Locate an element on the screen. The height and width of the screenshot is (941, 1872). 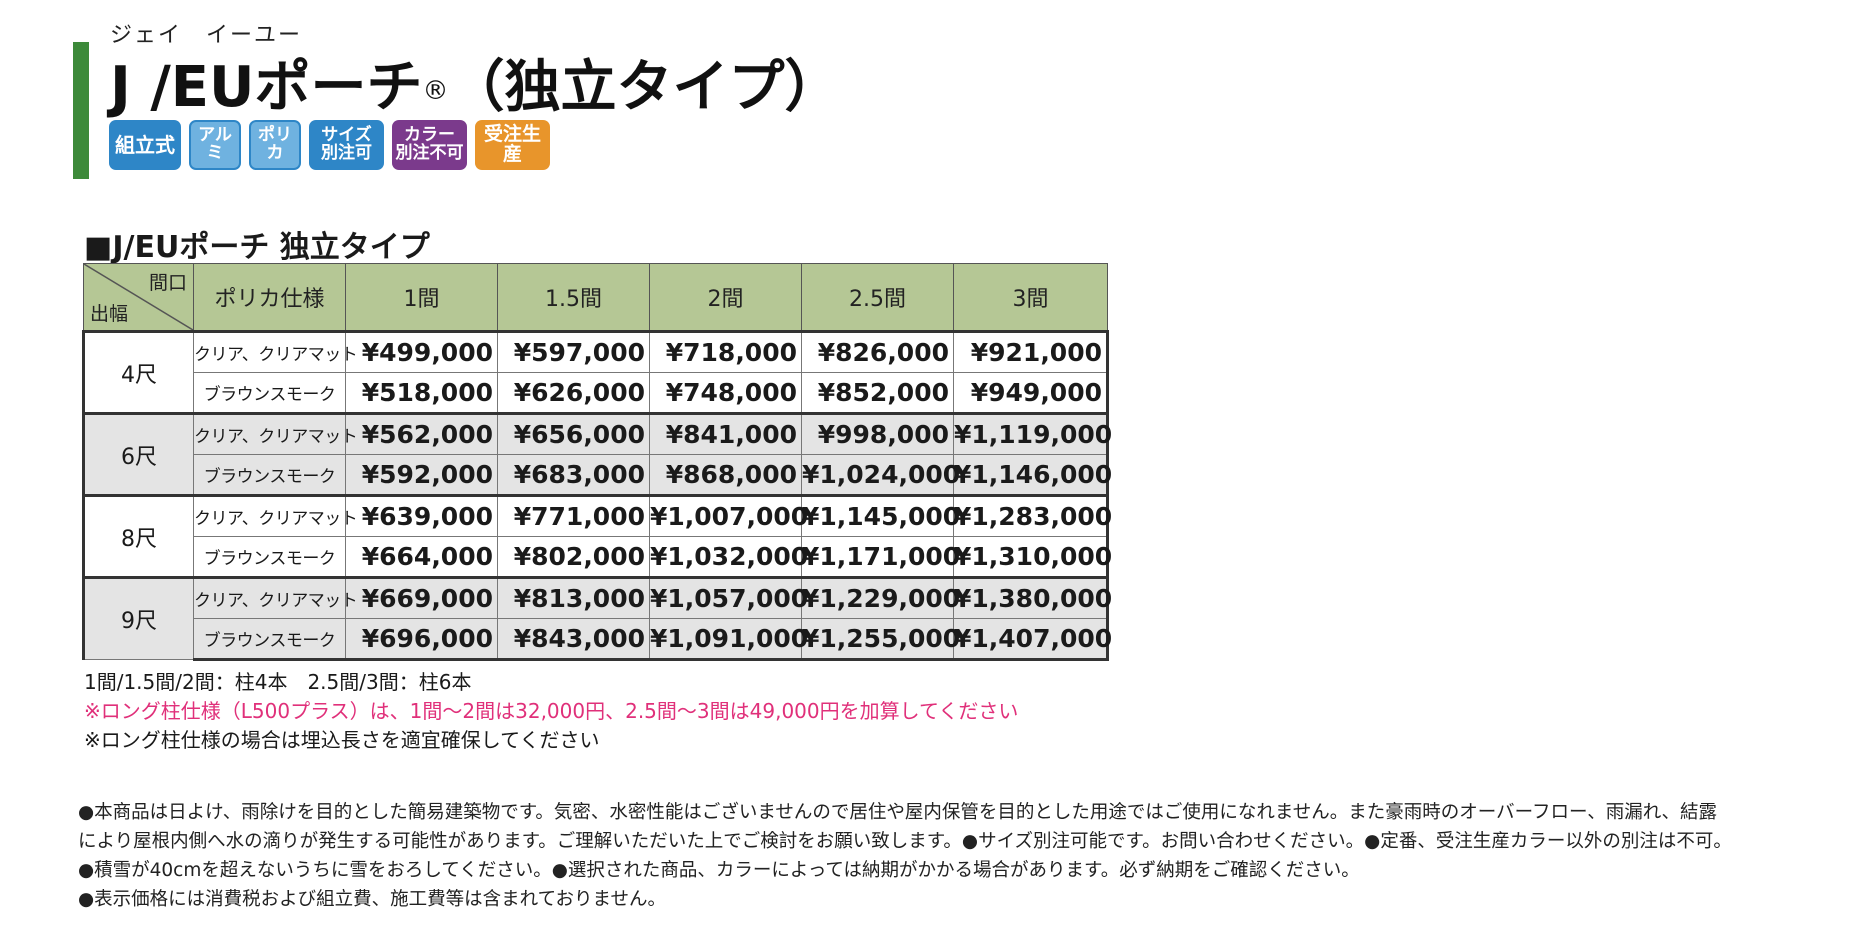
col-header: 2間 is located at coordinates (725, 297).